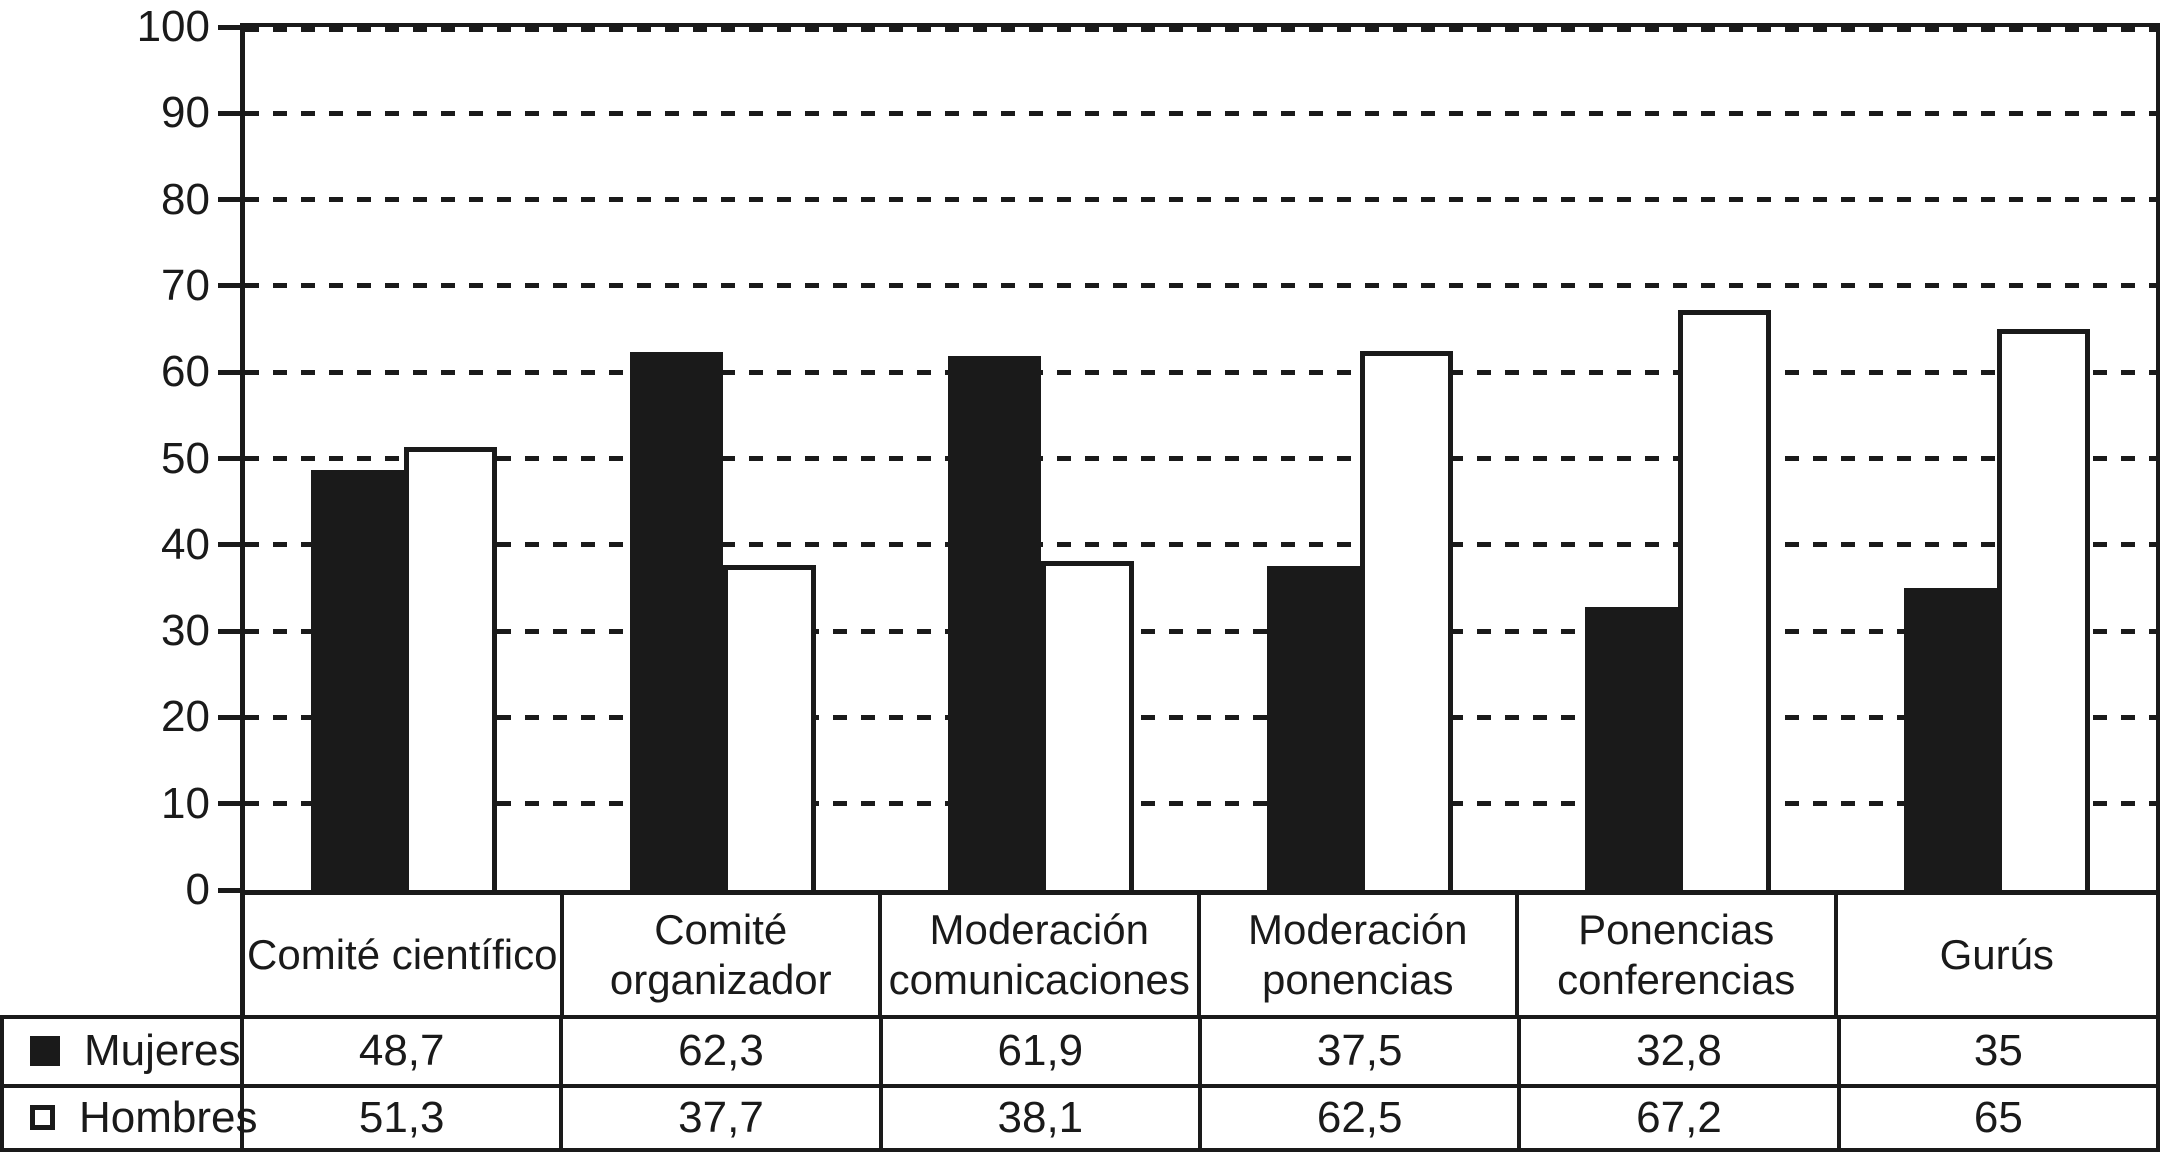  I want to click on legend-cell-hombres: Hombres, so click(131, 1116).